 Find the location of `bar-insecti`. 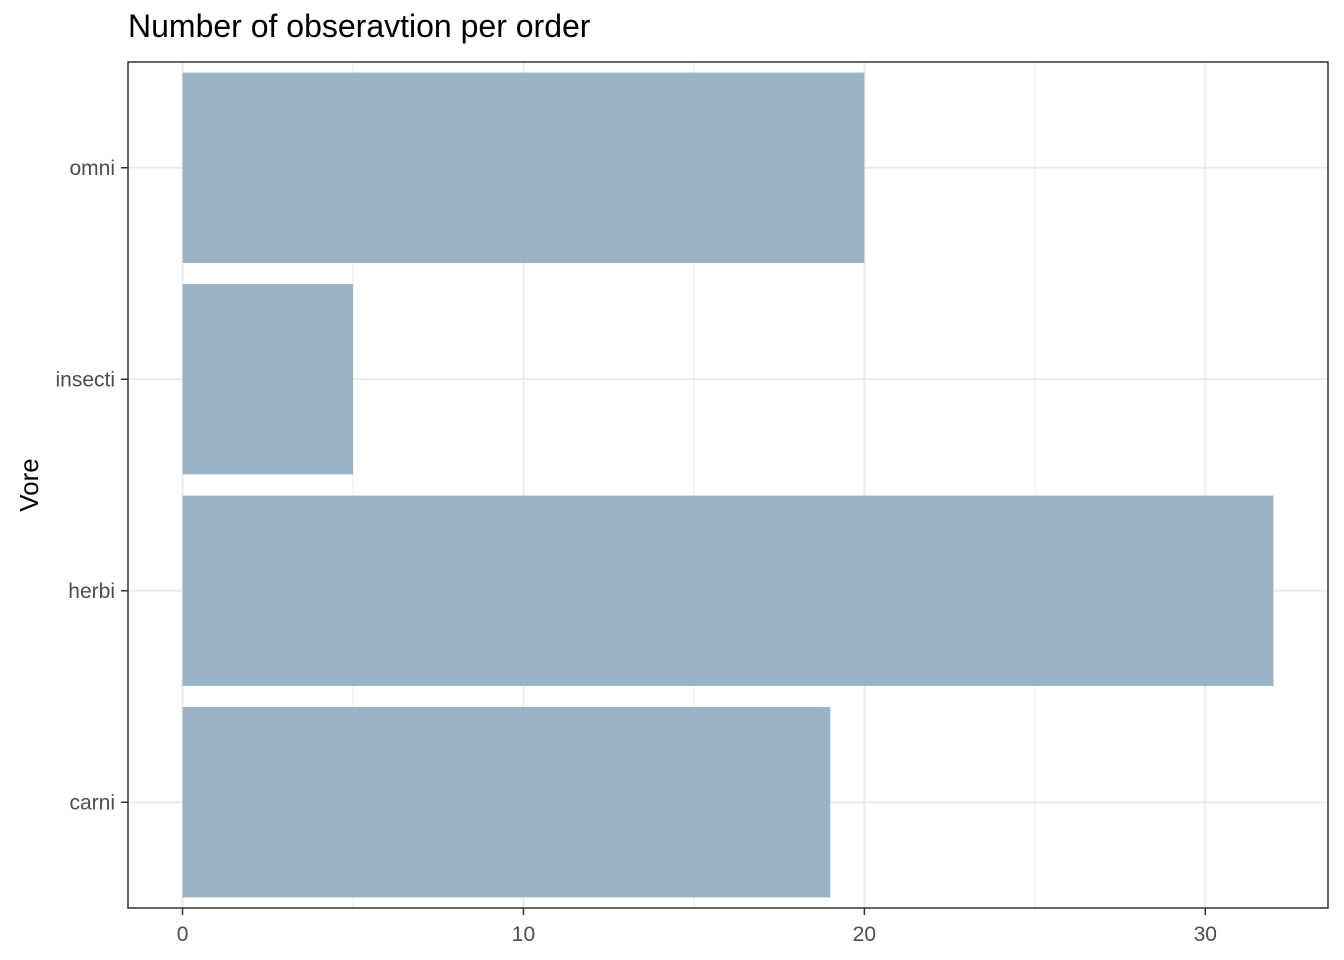

bar-insecti is located at coordinates (267, 379).